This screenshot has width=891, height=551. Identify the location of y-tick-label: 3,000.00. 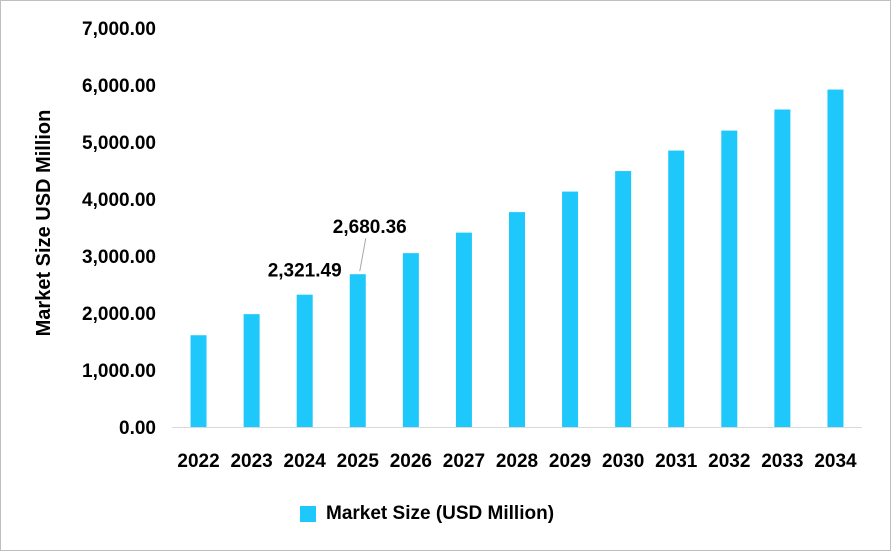
(119, 257).